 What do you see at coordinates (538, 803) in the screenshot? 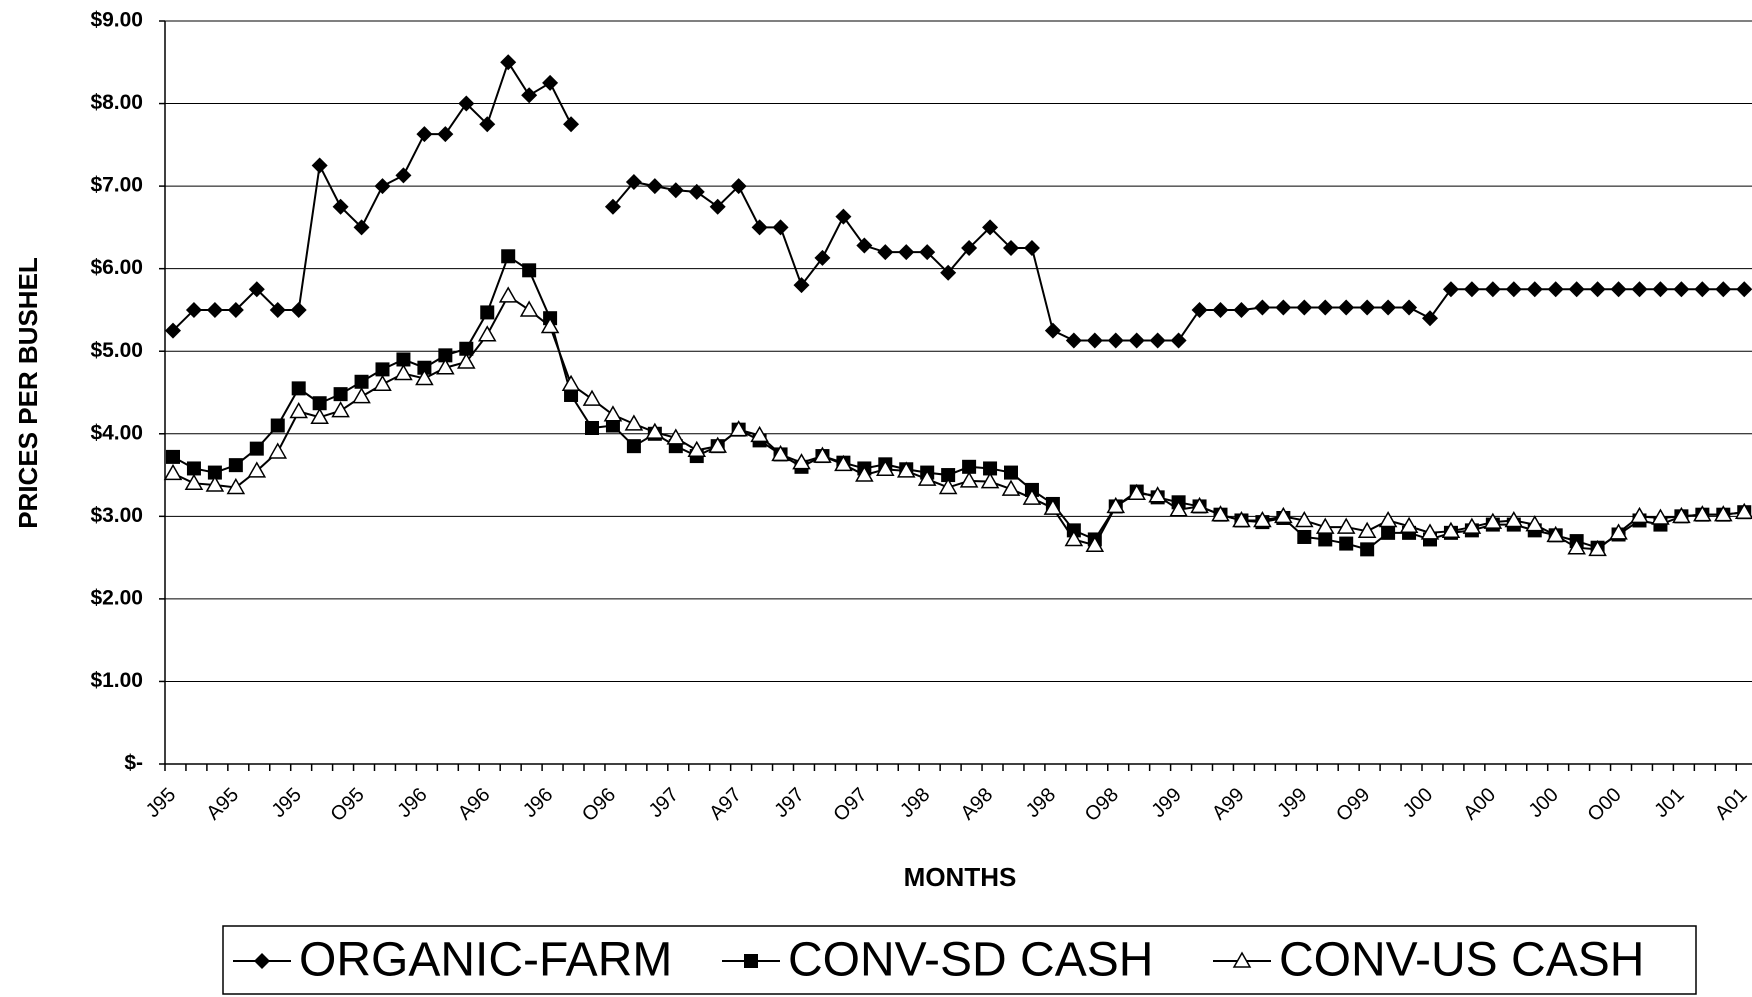
I see `x-tick-label: J96` at bounding box center [538, 803].